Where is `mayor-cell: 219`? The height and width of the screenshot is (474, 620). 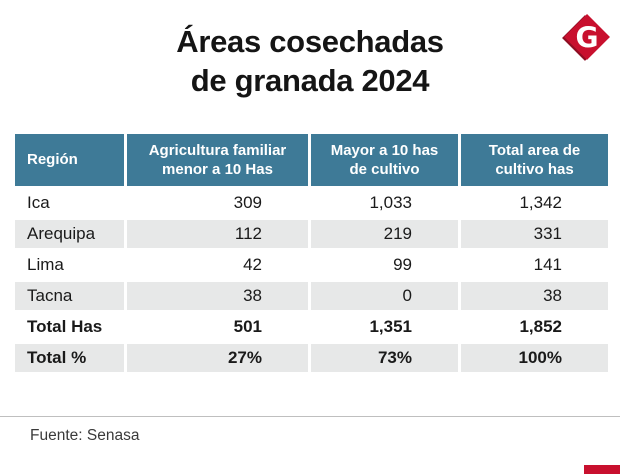
mayor-cell: 219 is located at coordinates (384, 234).